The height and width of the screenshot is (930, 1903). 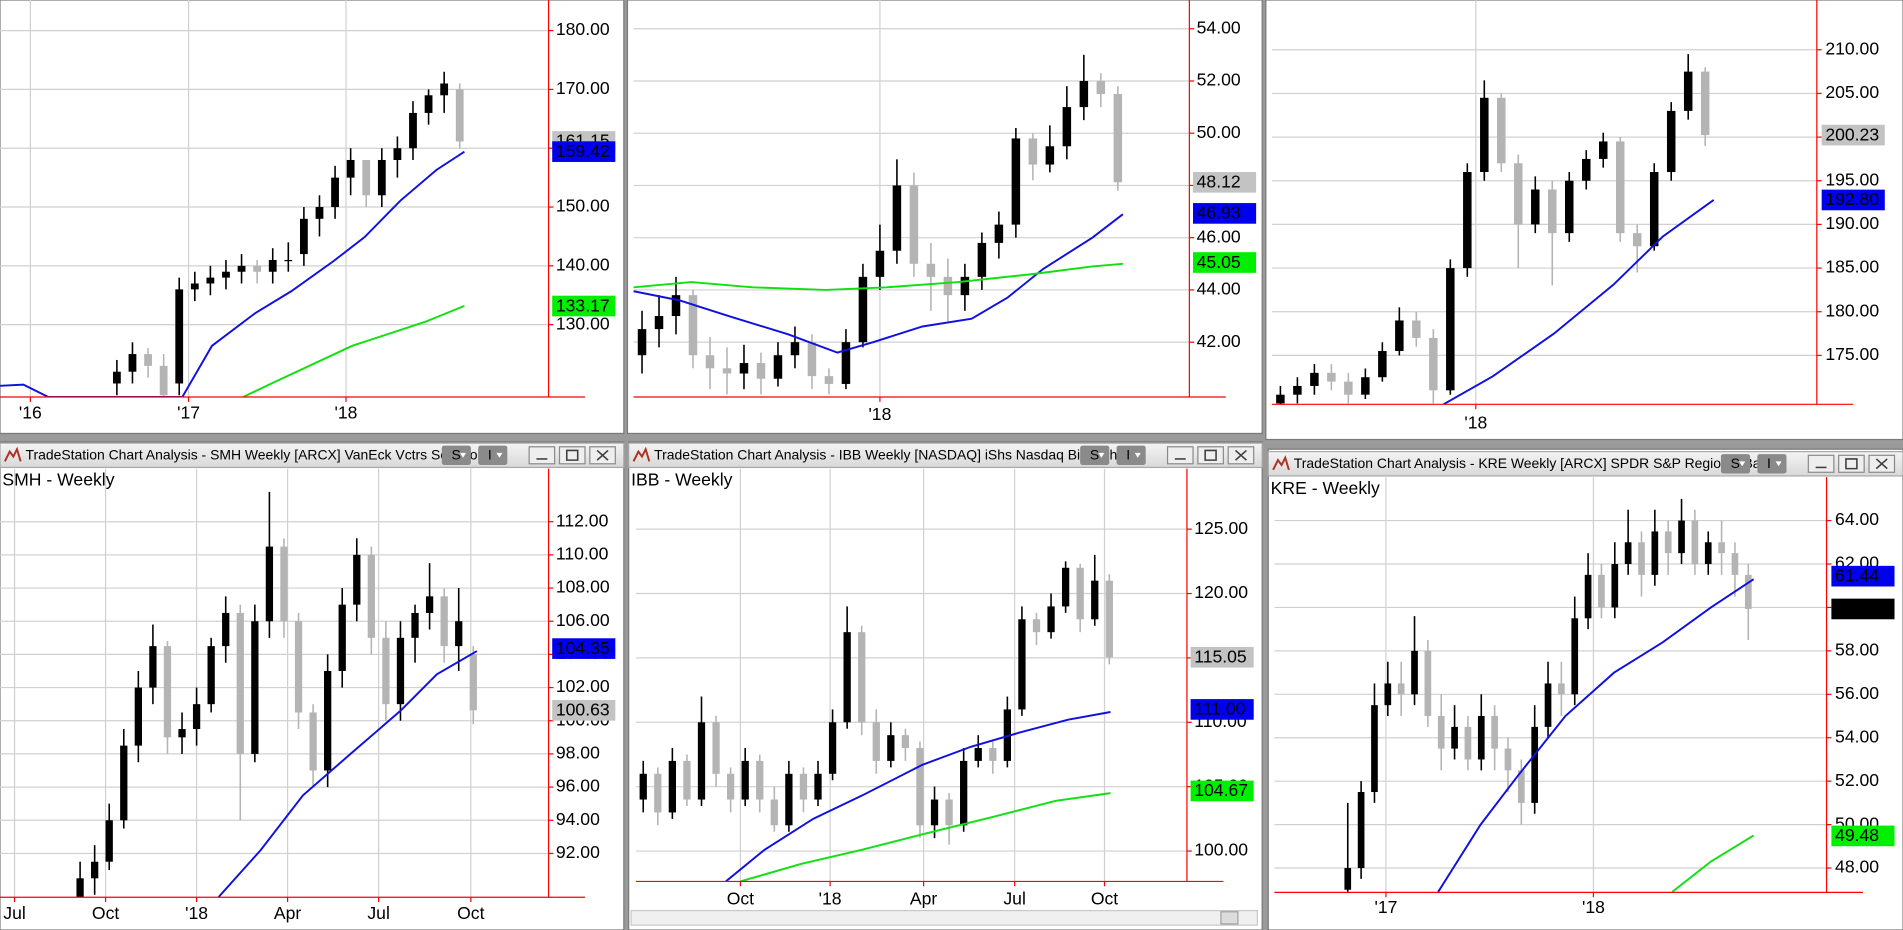 What do you see at coordinates (578, 819) in the screenshot?
I see `y-tick-label: 94.00` at bounding box center [578, 819].